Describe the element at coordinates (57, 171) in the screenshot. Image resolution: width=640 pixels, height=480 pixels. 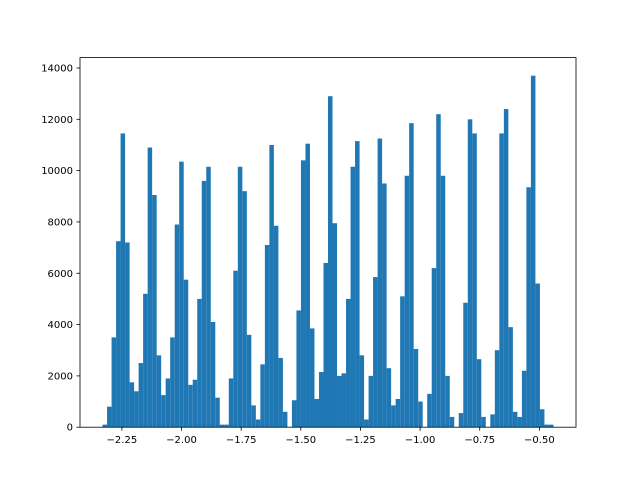
I see `y-tick-label: 10000` at that location.